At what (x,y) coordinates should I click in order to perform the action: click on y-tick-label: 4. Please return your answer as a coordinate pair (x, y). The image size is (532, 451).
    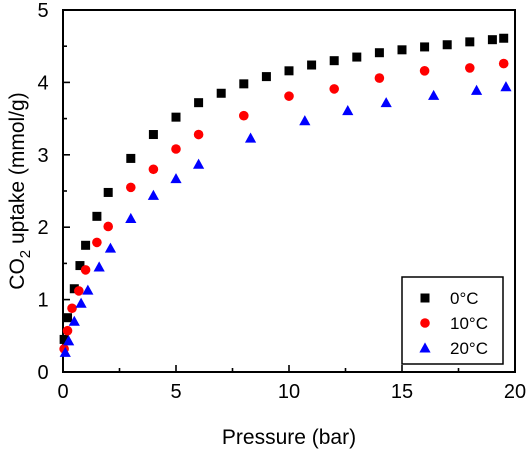
    Looking at the image, I should click on (42, 83).